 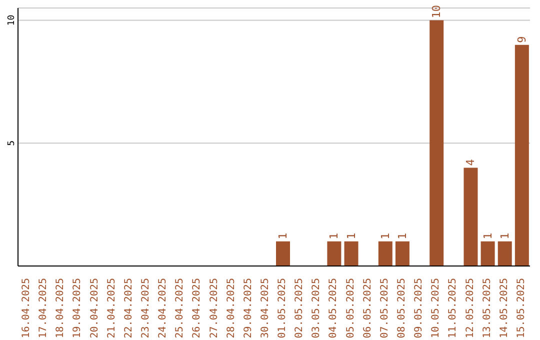 What do you see at coordinates (521, 308) in the screenshot?
I see `x-tick-label: 15.05.2025` at bounding box center [521, 308].